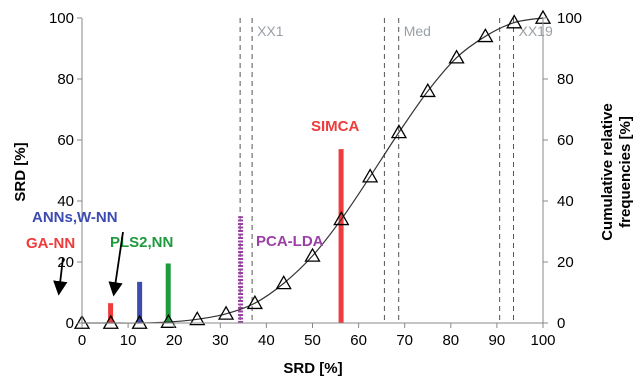 The height and width of the screenshot is (381, 638). I want to click on reference-label-xx1: XX1, so click(270, 31).